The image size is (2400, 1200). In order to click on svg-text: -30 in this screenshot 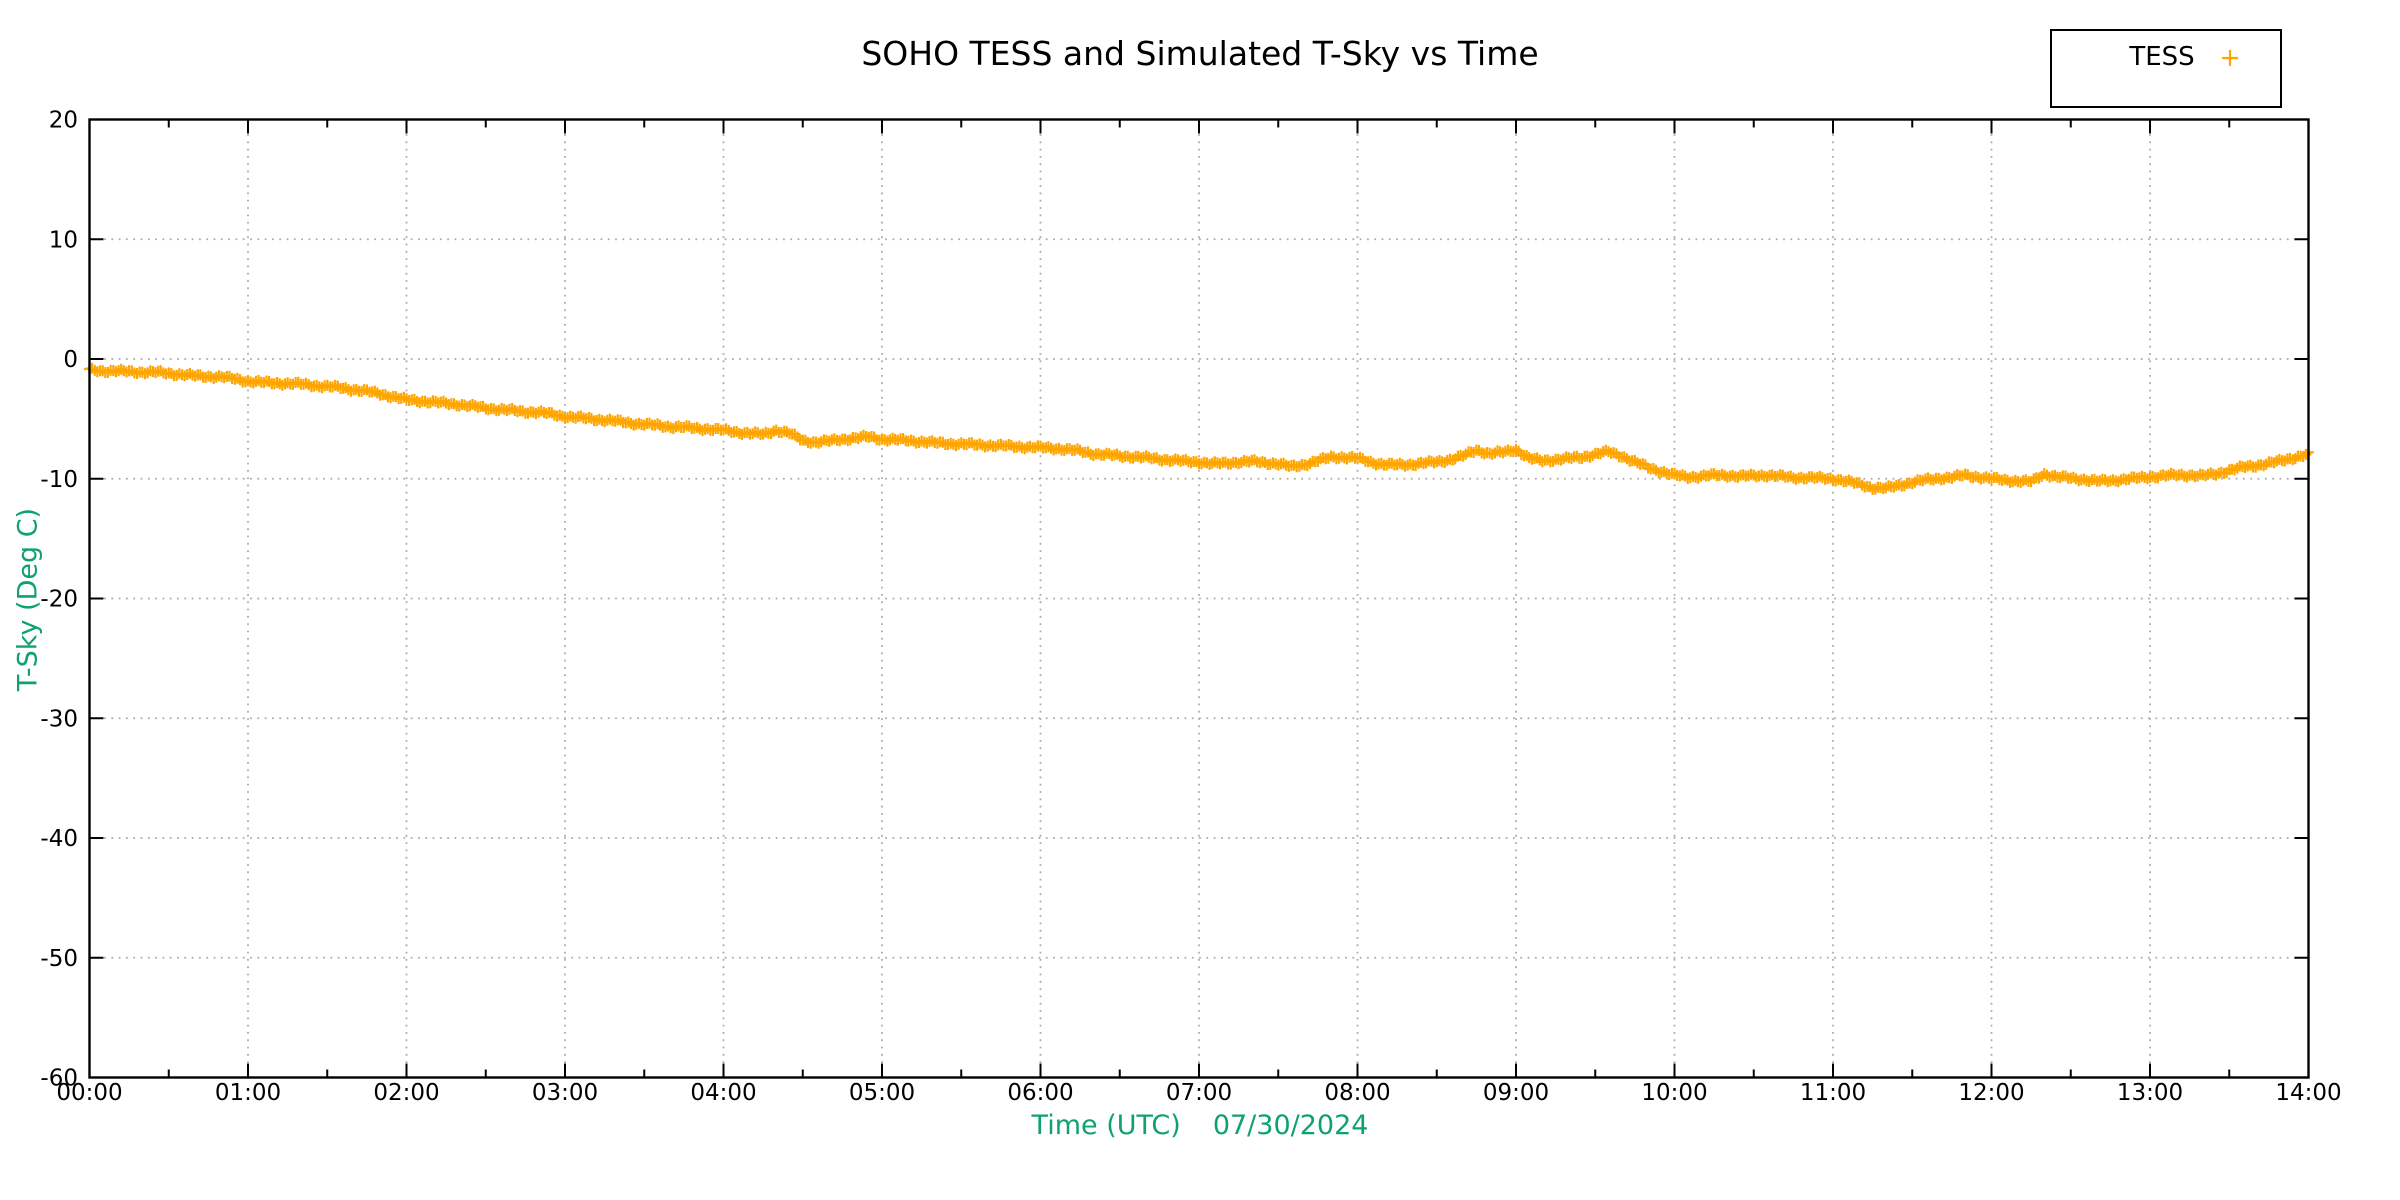, I will do `click(59, 719)`.